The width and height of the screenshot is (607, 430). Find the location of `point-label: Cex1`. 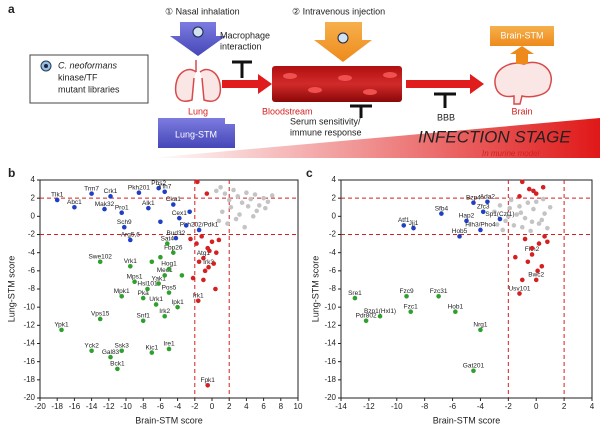

point-label: Cex1 is located at coordinates (180, 213).